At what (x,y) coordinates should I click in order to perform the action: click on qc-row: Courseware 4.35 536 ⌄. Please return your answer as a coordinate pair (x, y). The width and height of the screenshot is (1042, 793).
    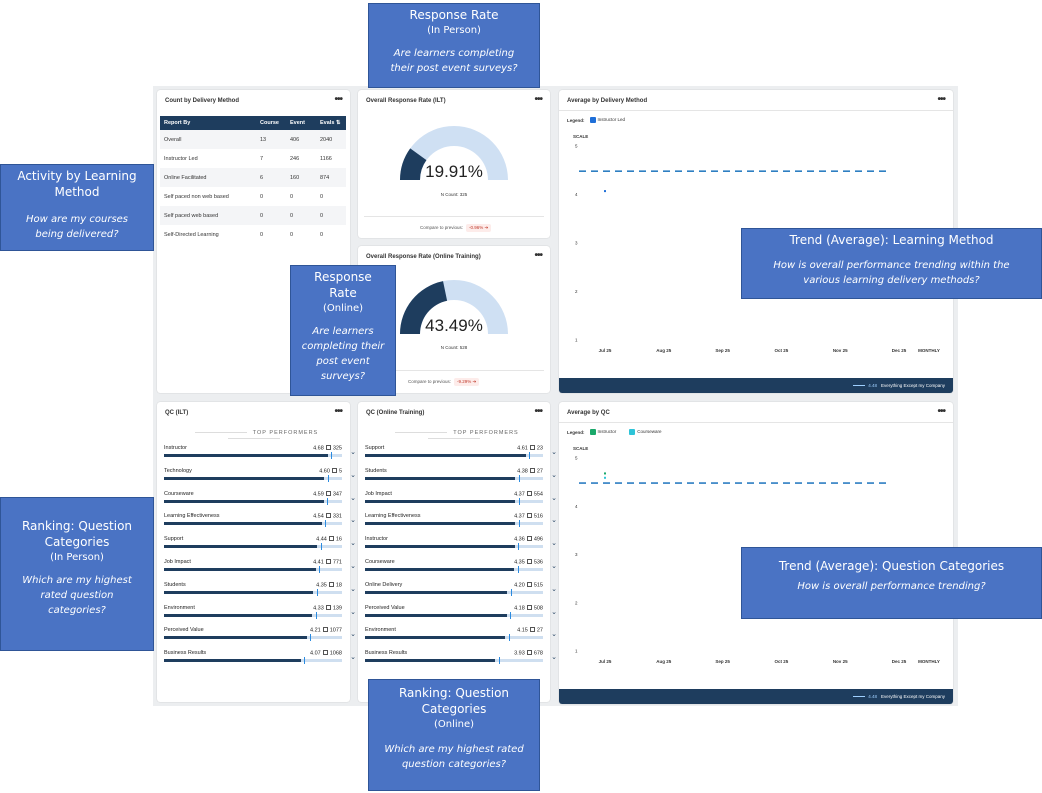
    Looking at the image, I should click on (461, 570).